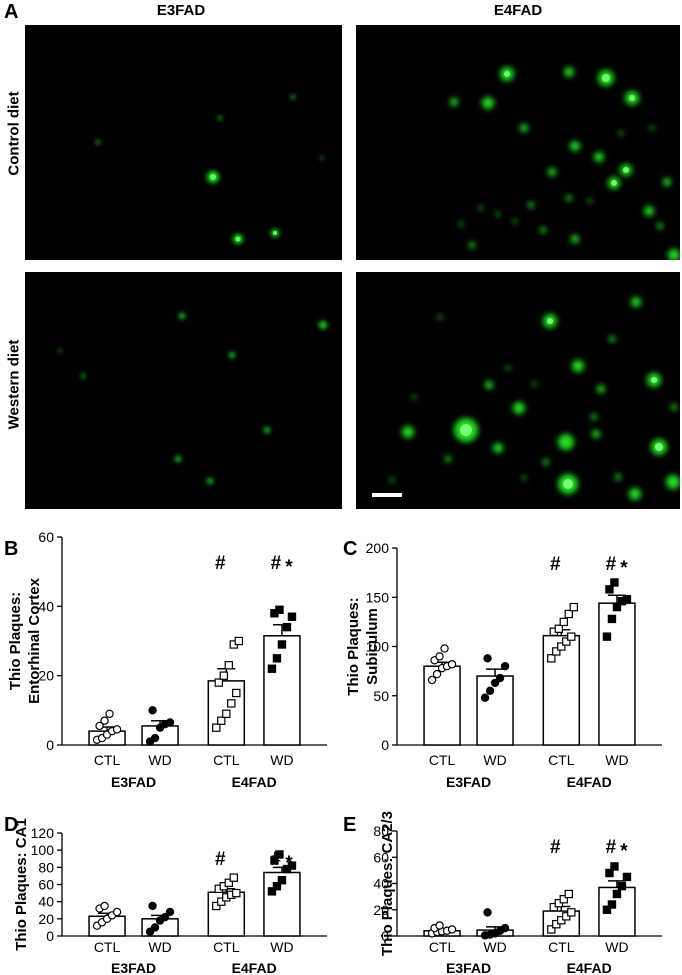 The width and height of the screenshot is (682, 975). What do you see at coordinates (385, 936) in the screenshot?
I see `y-tick-label-e: 0` at bounding box center [385, 936].